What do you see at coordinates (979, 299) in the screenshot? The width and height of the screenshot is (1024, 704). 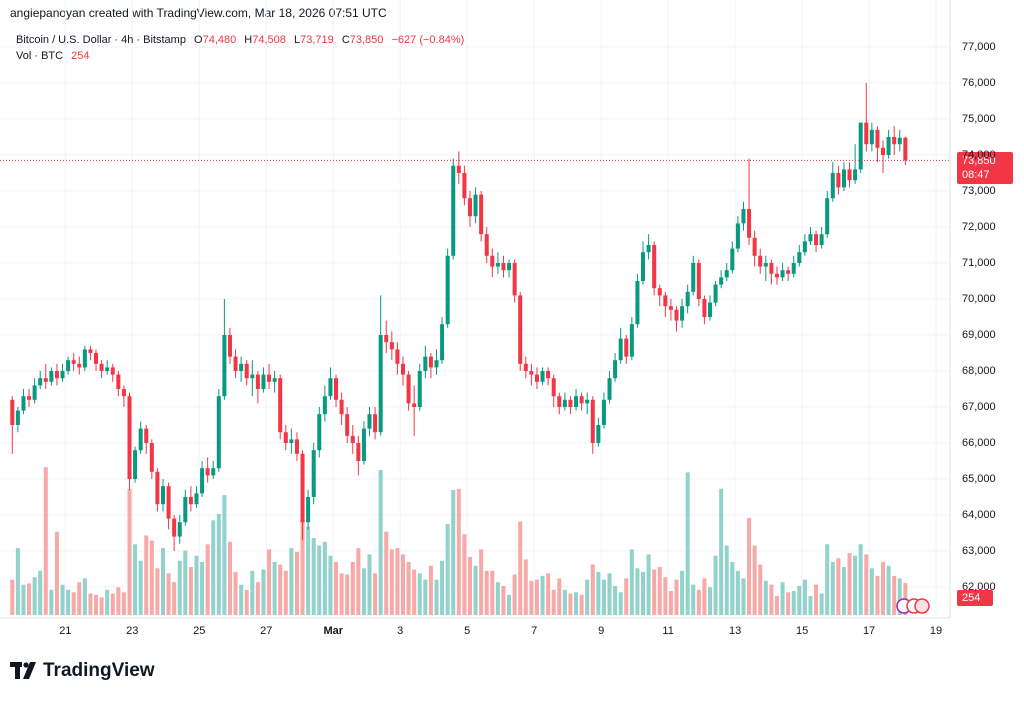 I see `y-tick-label: 70,000` at bounding box center [979, 299].